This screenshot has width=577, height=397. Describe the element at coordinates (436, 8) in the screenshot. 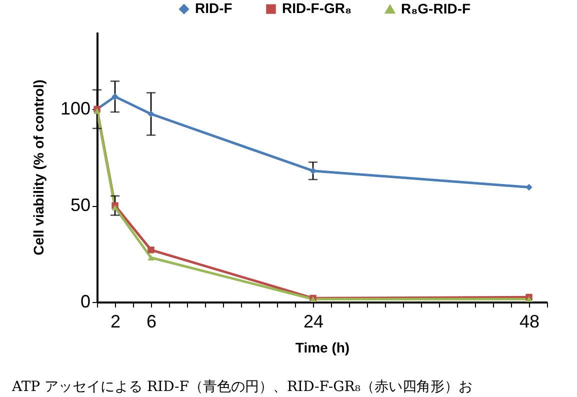

I see `legend-label: R₈G-RID-F` at that location.